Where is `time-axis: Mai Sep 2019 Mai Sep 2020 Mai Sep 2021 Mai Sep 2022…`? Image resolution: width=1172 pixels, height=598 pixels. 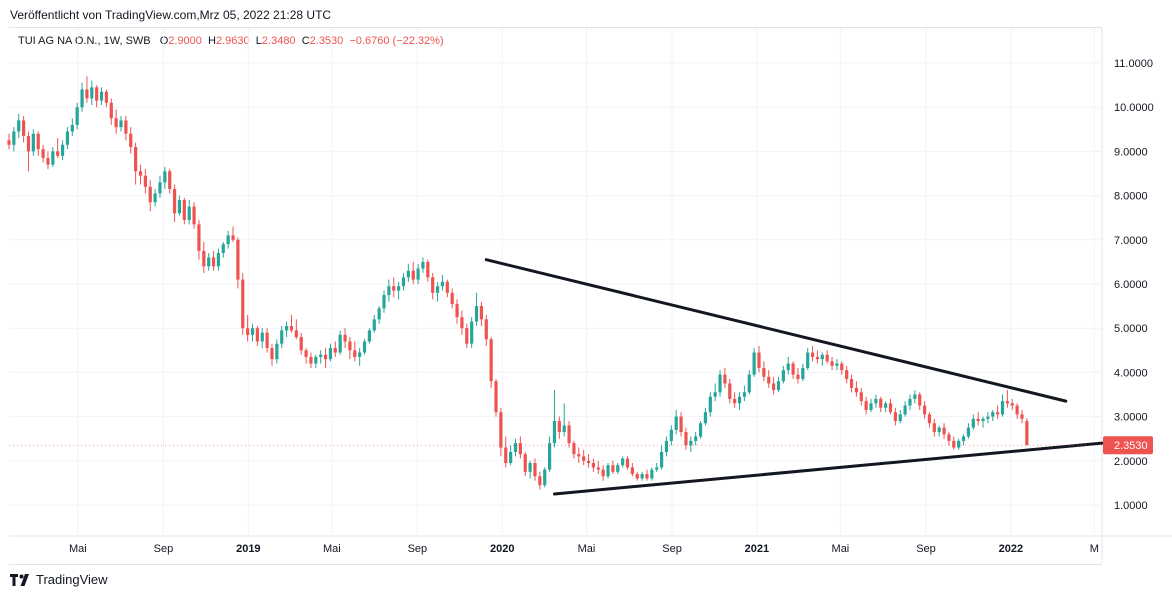
time-axis: Mai Sep 2019 Mai Sep 2020 Mai Sep 2021 Mai Sep 2022… is located at coordinates (584, 549).